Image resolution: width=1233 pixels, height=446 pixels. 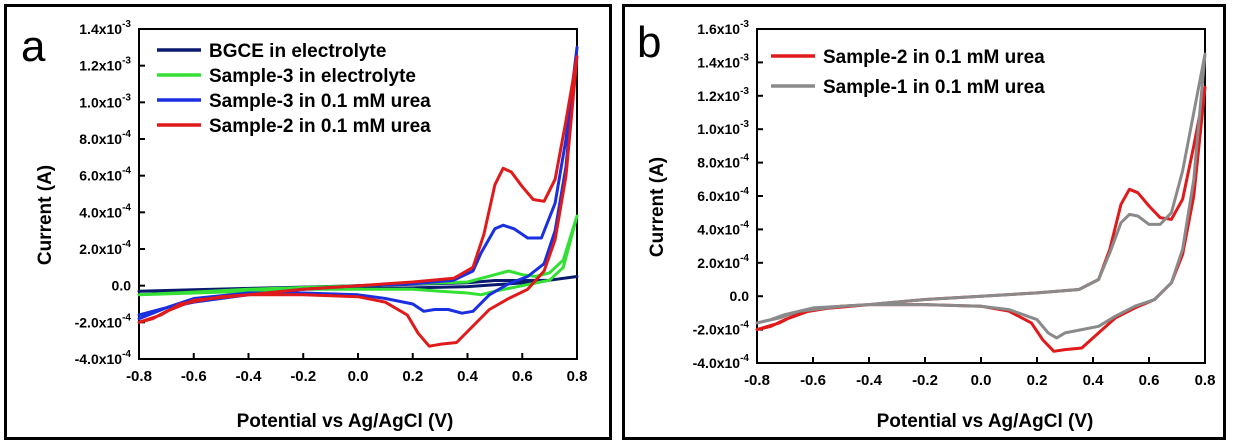 What do you see at coordinates (320, 101) in the screenshot?
I see `legend-label: Sample-3 in 0.1 mM urea` at bounding box center [320, 101].